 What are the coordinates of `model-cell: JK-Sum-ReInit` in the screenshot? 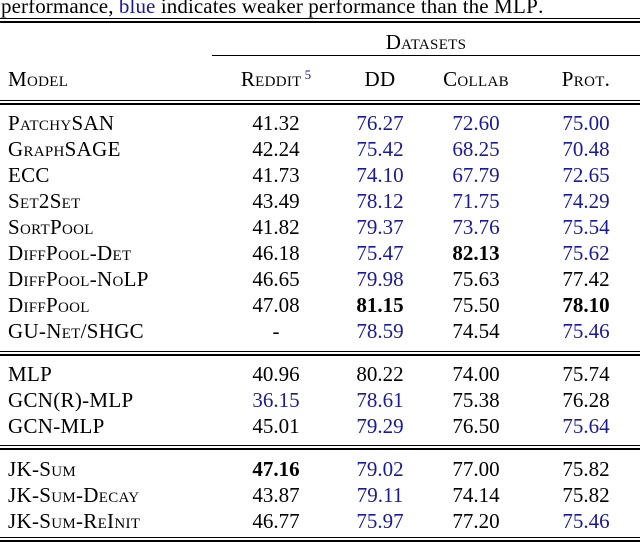 It's located at (74, 521).